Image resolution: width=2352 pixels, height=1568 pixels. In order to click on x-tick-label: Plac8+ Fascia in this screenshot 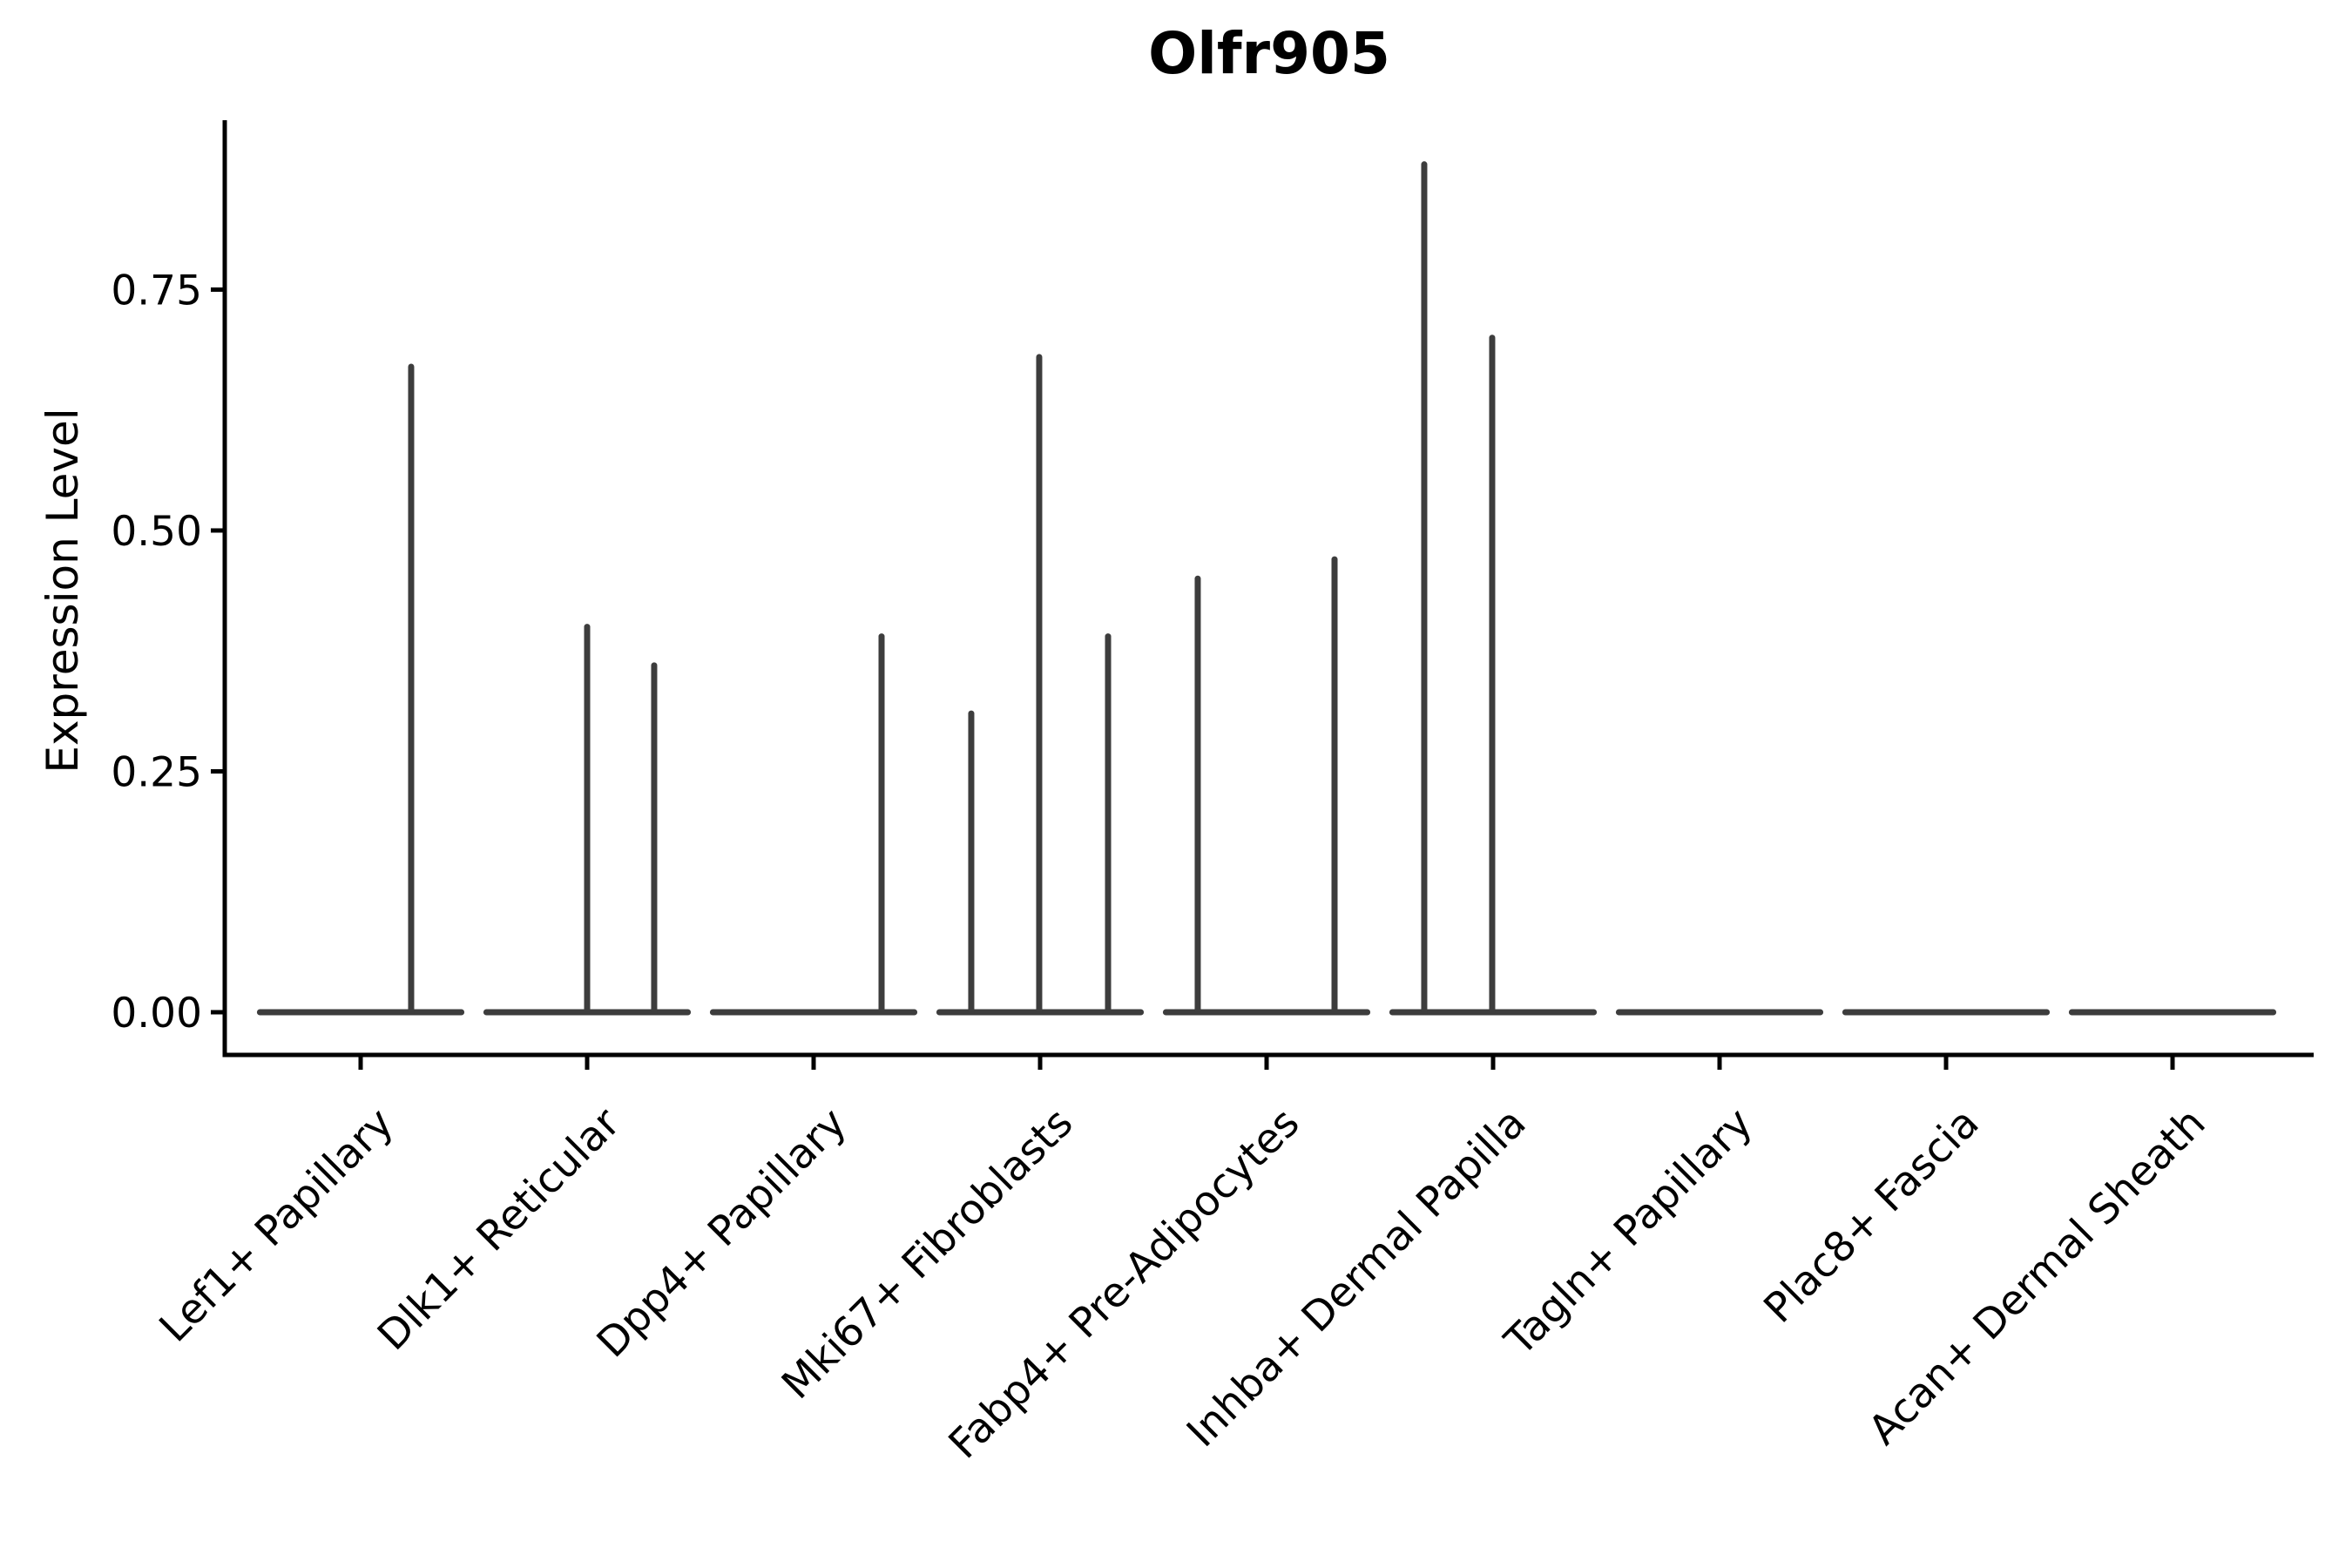, I will do `click(1872, 1216)`.